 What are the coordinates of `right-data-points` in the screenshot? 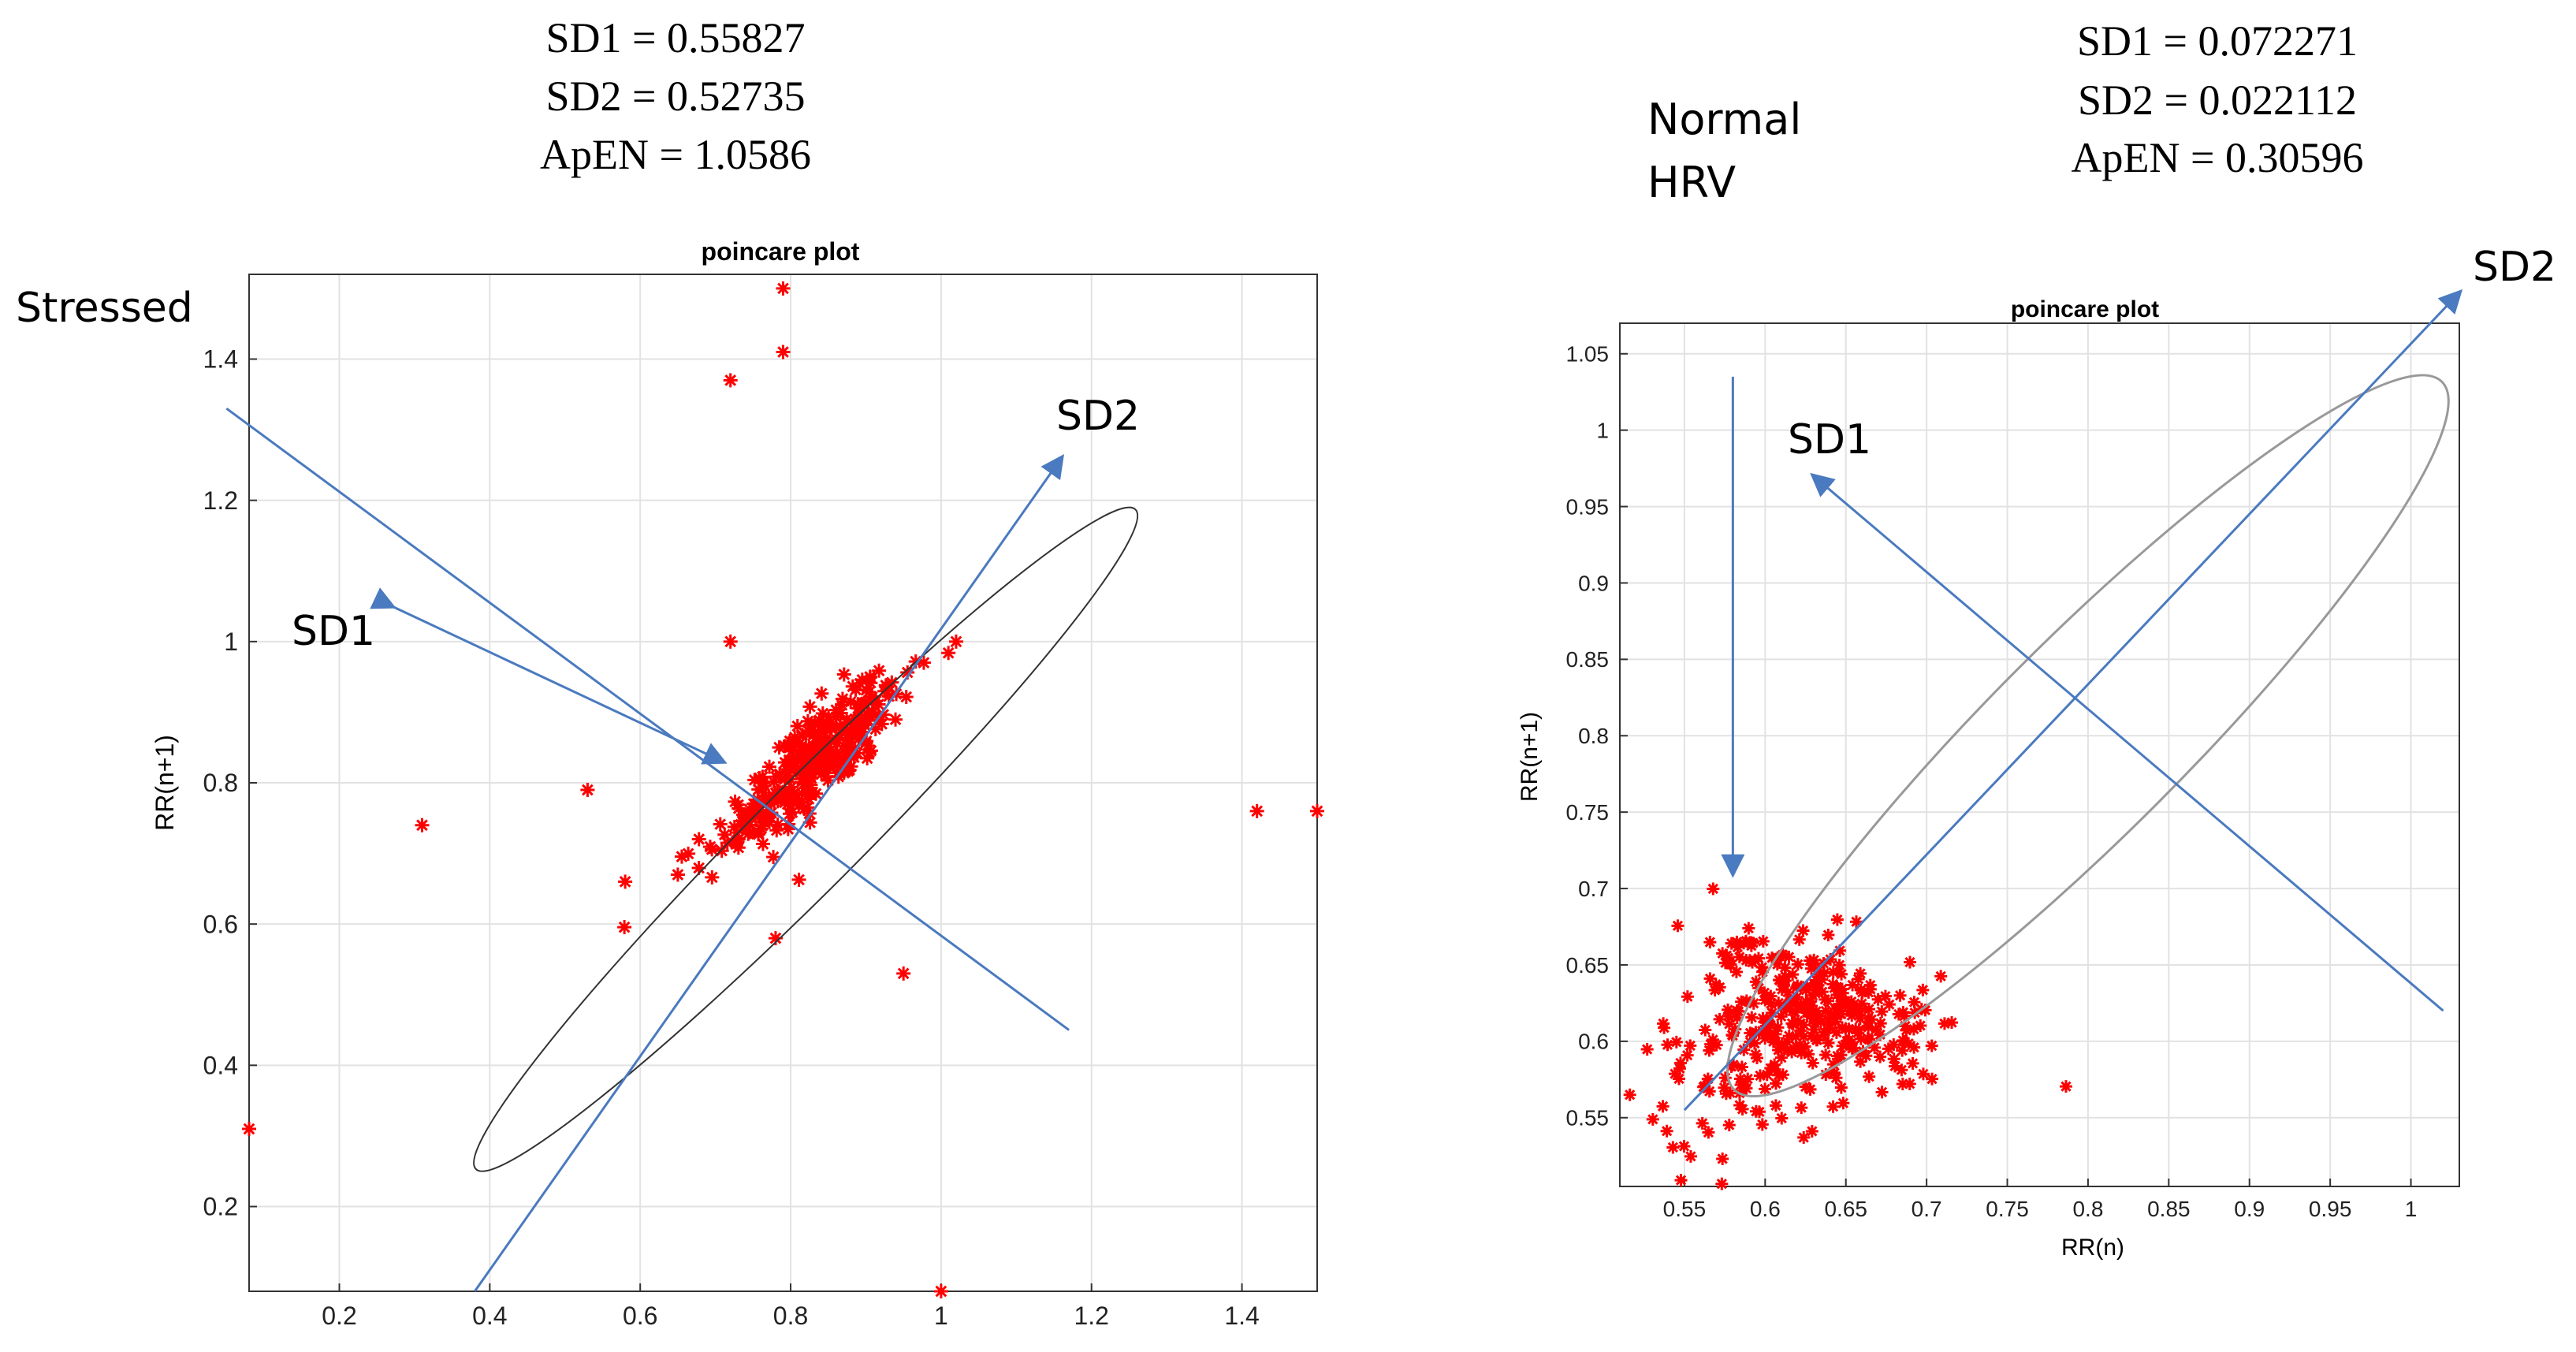 It's located at (1847, 1036).